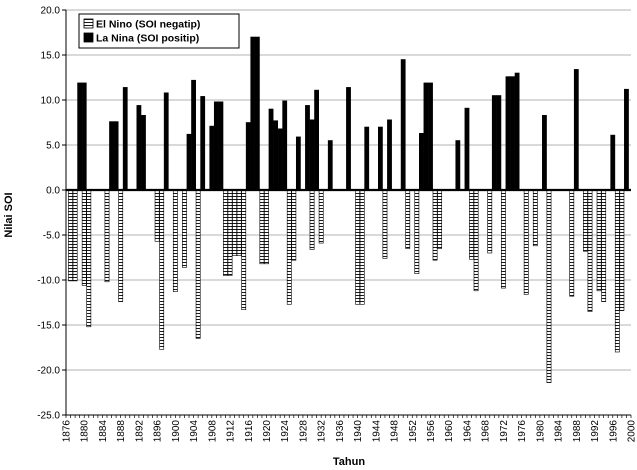 The height and width of the screenshot is (470, 637). What do you see at coordinates (540, 431) in the screenshot?
I see `x-tick-label: 1980` at bounding box center [540, 431].